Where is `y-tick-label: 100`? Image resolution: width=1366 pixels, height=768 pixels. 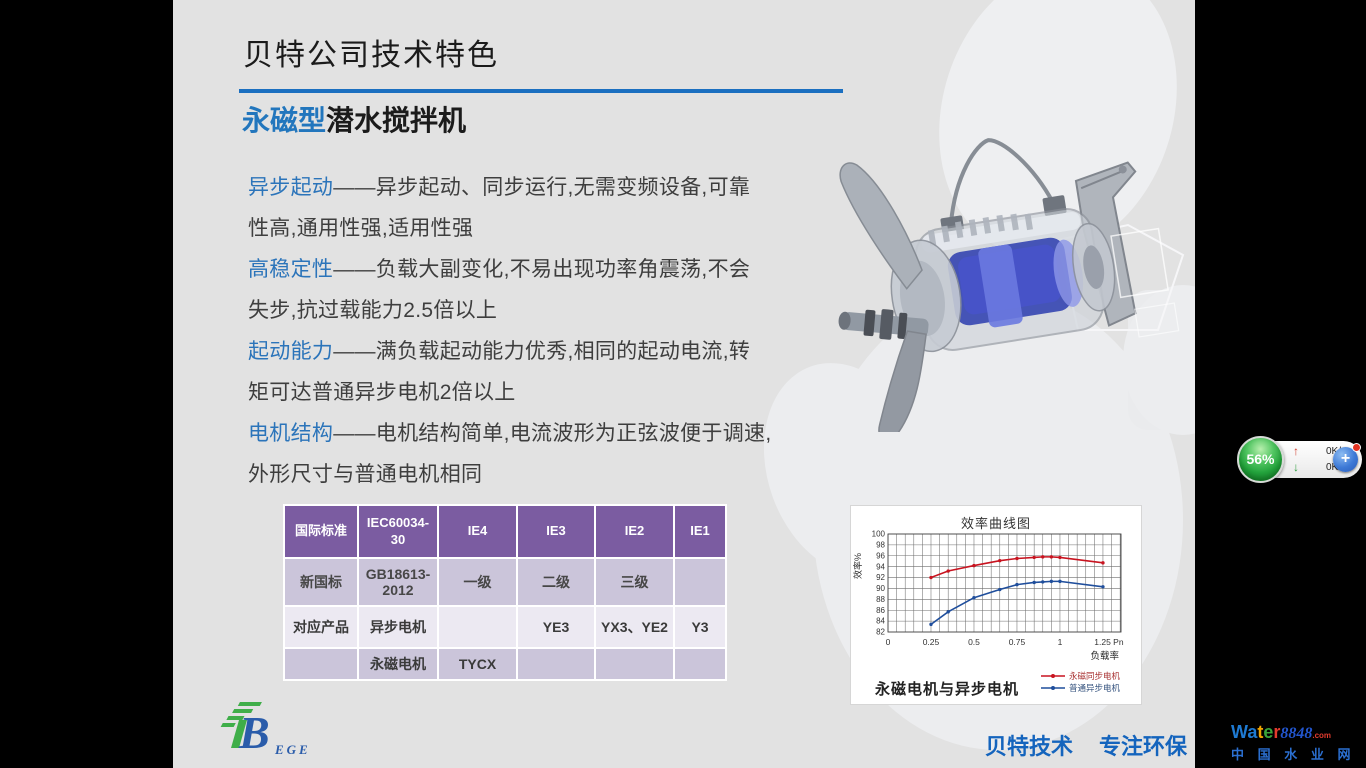 y-tick-label: 100 is located at coordinates (879, 534).